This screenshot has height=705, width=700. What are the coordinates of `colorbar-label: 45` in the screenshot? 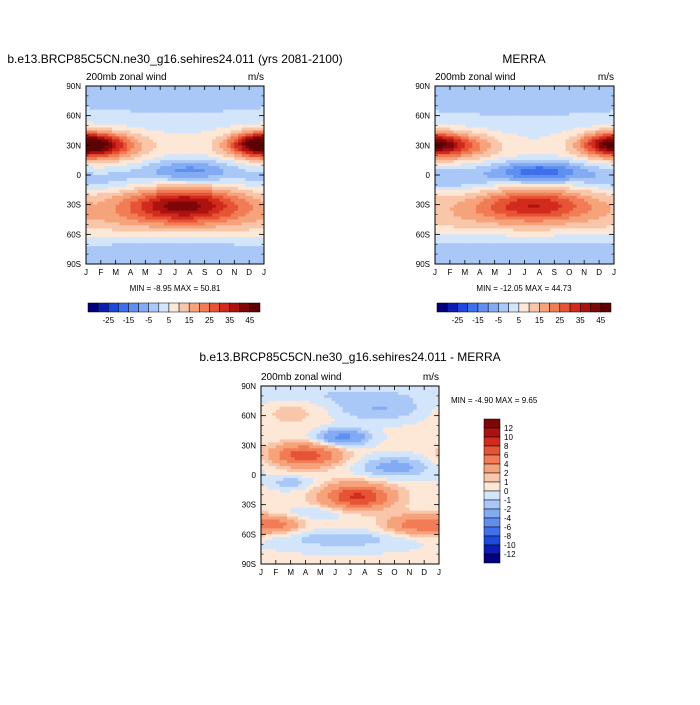 It's located at (249, 320).